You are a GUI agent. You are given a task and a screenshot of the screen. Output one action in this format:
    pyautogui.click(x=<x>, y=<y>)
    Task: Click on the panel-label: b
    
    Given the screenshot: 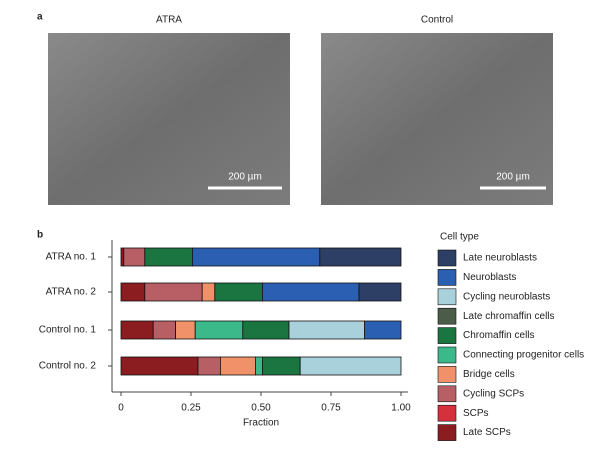 What is the action you would take?
    pyautogui.click(x=40, y=235)
    